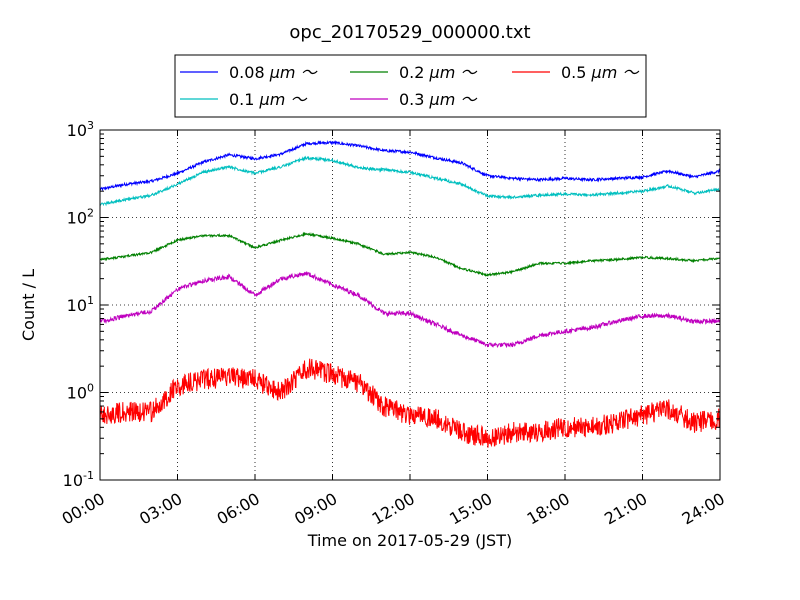 The image size is (800, 600). What do you see at coordinates (410, 310) in the screenshot?
I see `series-line-0.3` at bounding box center [410, 310].